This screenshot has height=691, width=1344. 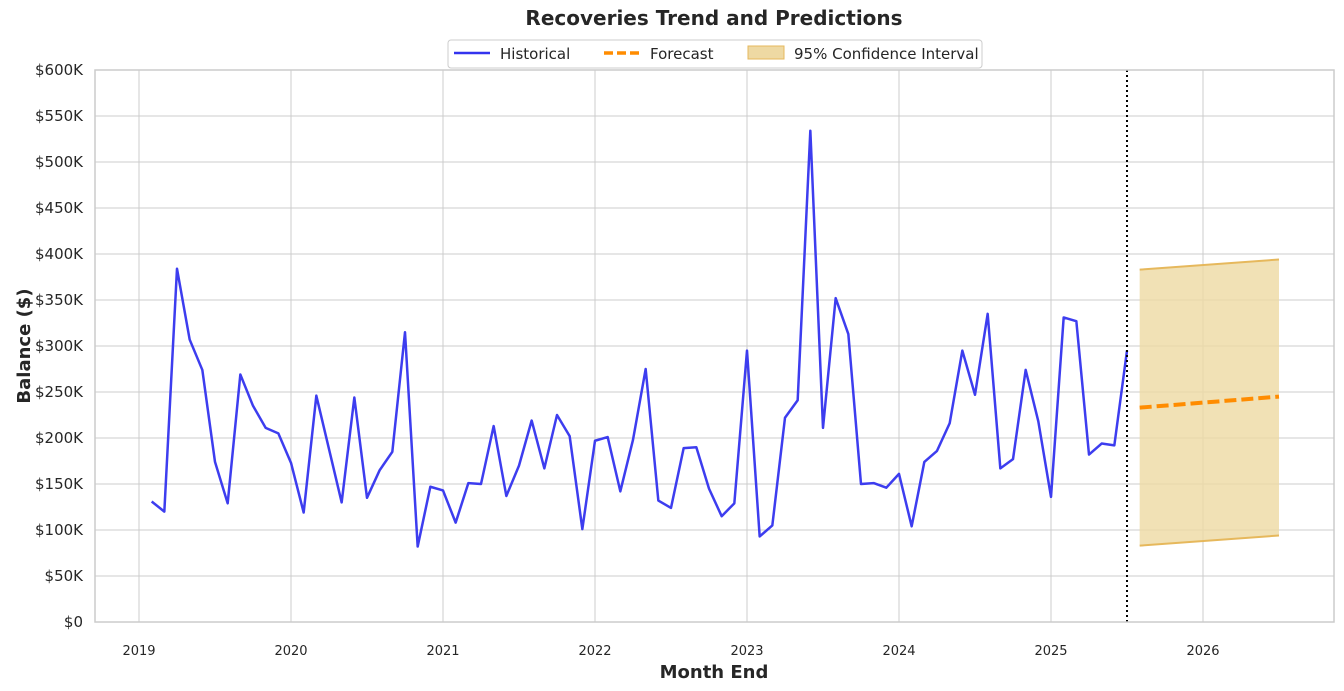 What do you see at coordinates (535, 54) in the screenshot?
I see `legend-historical-label: Historical` at bounding box center [535, 54].